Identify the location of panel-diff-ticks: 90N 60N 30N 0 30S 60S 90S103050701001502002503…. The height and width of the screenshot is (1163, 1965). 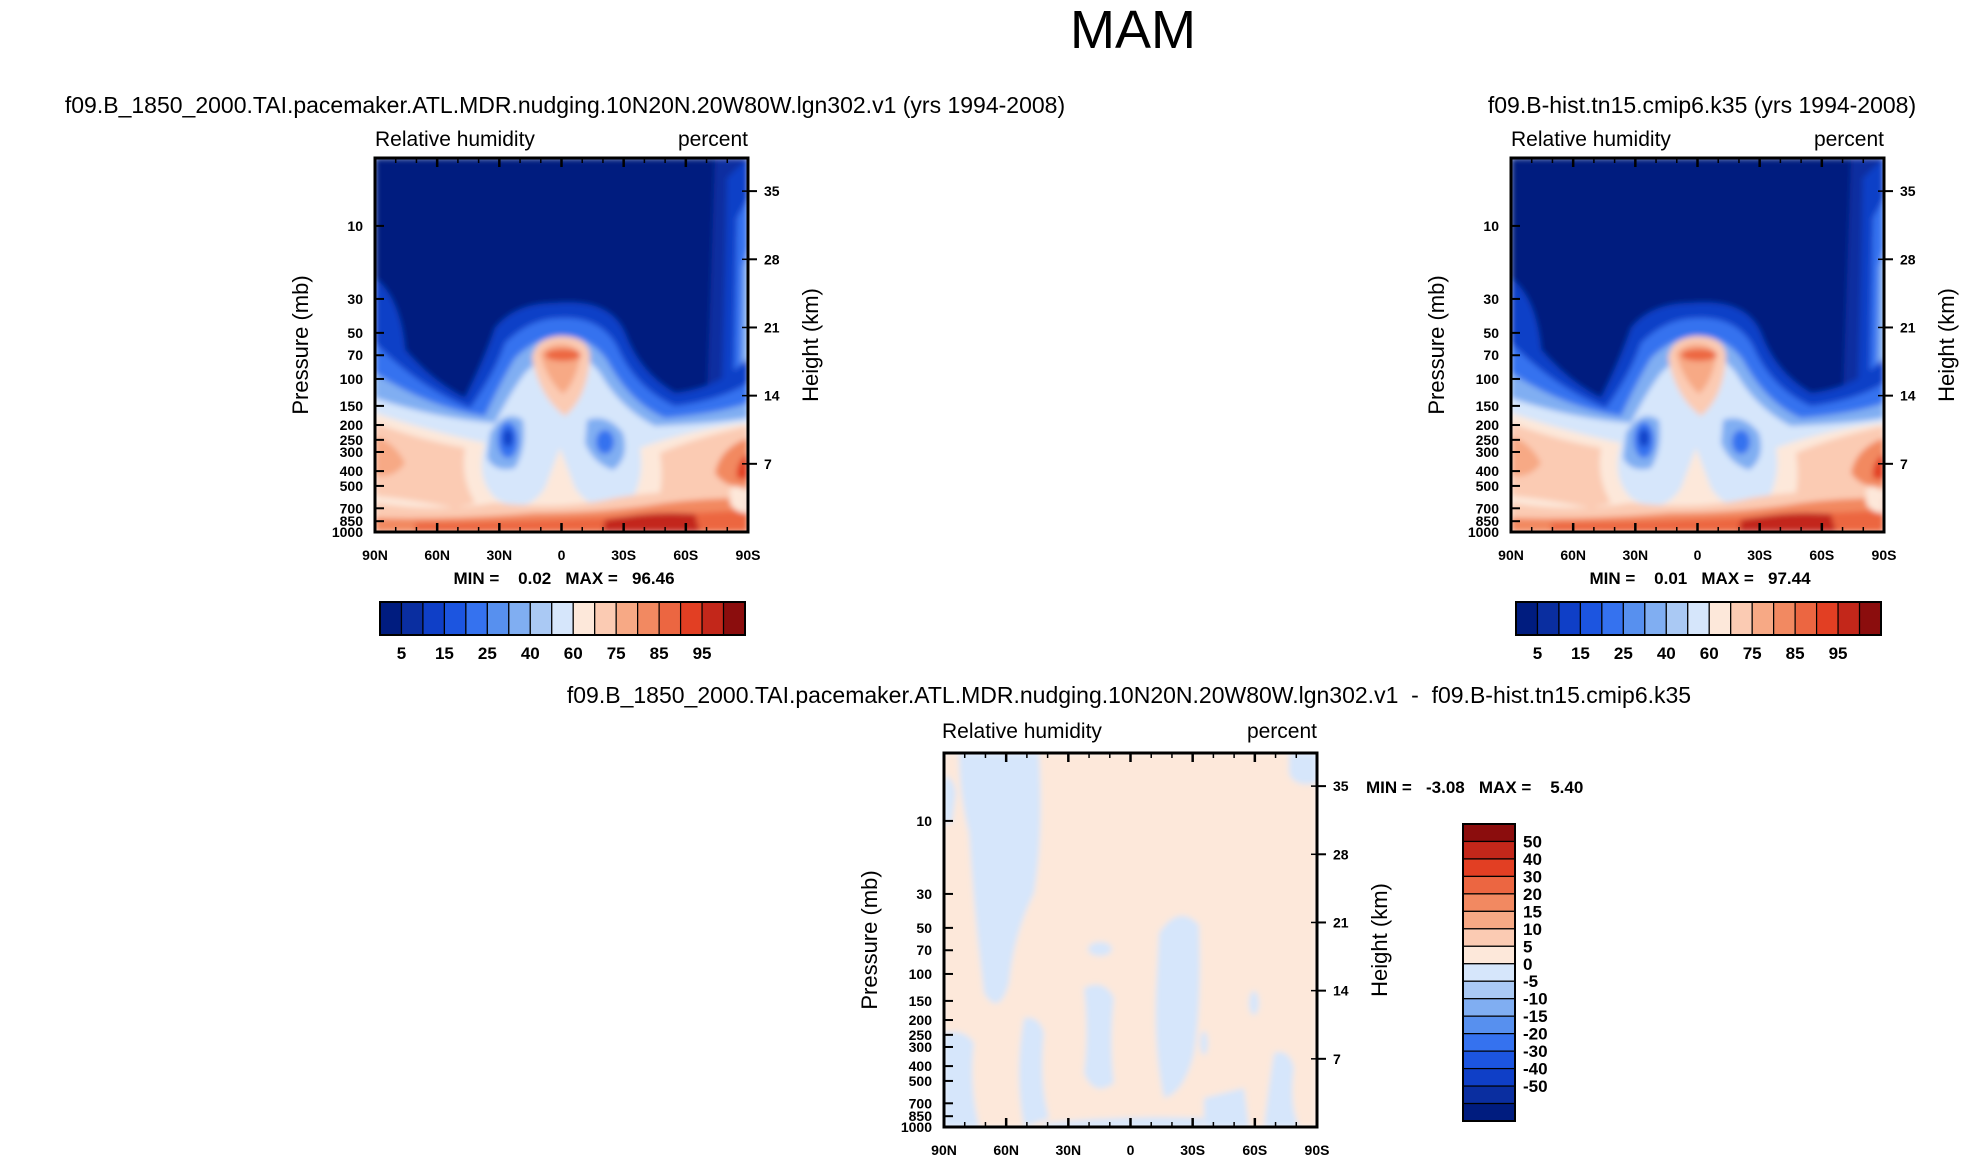
(1125, 955).